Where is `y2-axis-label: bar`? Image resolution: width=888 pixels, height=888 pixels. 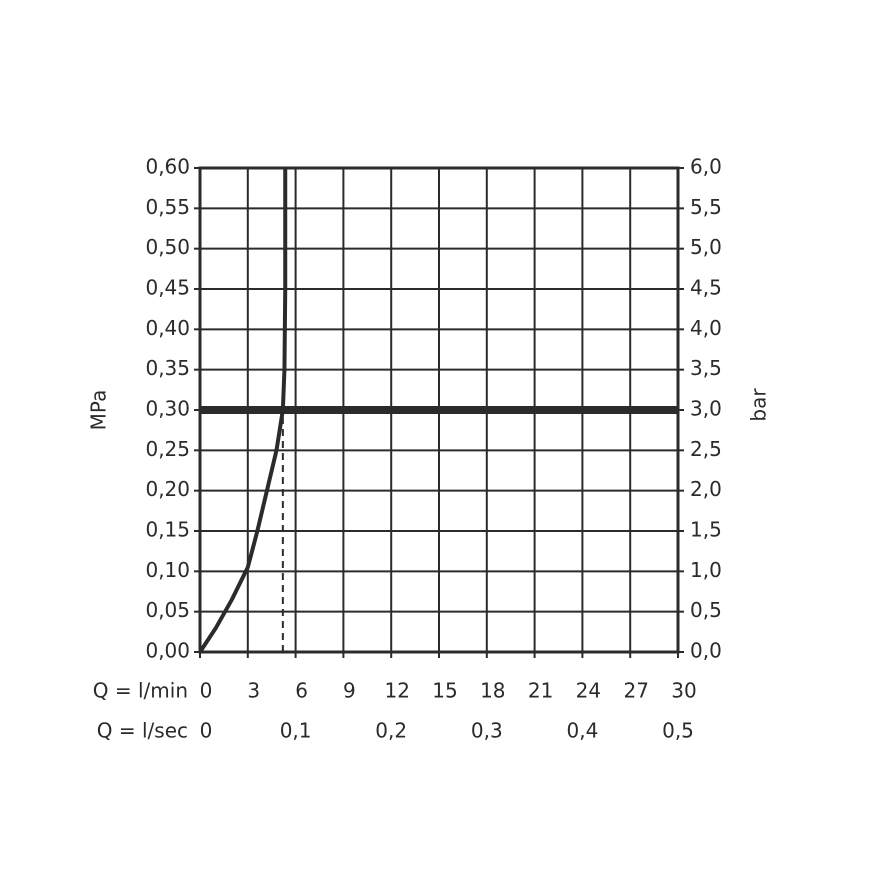 y2-axis-label: bar is located at coordinates (759, 405).